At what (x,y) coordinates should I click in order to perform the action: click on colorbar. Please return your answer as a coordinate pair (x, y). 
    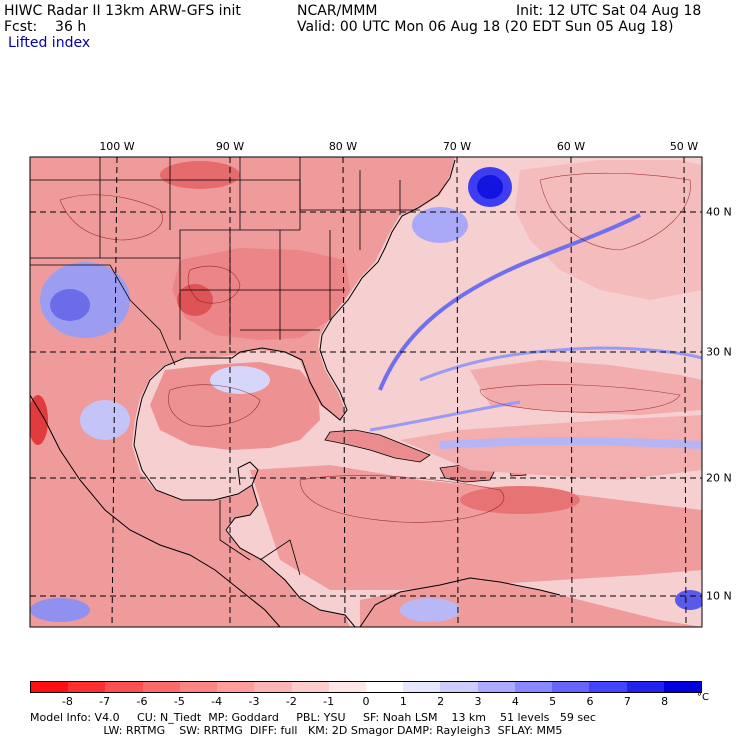
    Looking at the image, I should click on (366, 687).